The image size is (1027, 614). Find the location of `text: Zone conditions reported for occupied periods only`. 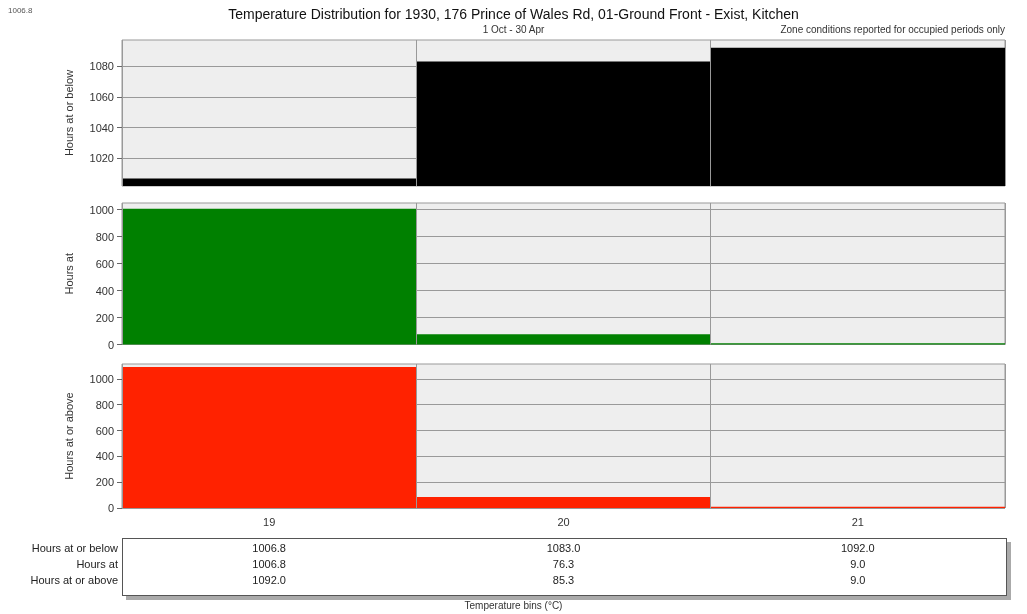

text: Zone conditions reported for occupied periods only is located at coordinates (892, 29).